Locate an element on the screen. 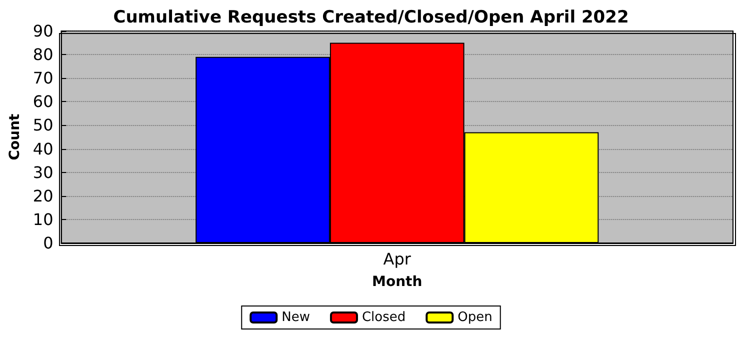 This screenshot has height=339, width=742. y-tick-label: 30 is located at coordinates (43, 172).